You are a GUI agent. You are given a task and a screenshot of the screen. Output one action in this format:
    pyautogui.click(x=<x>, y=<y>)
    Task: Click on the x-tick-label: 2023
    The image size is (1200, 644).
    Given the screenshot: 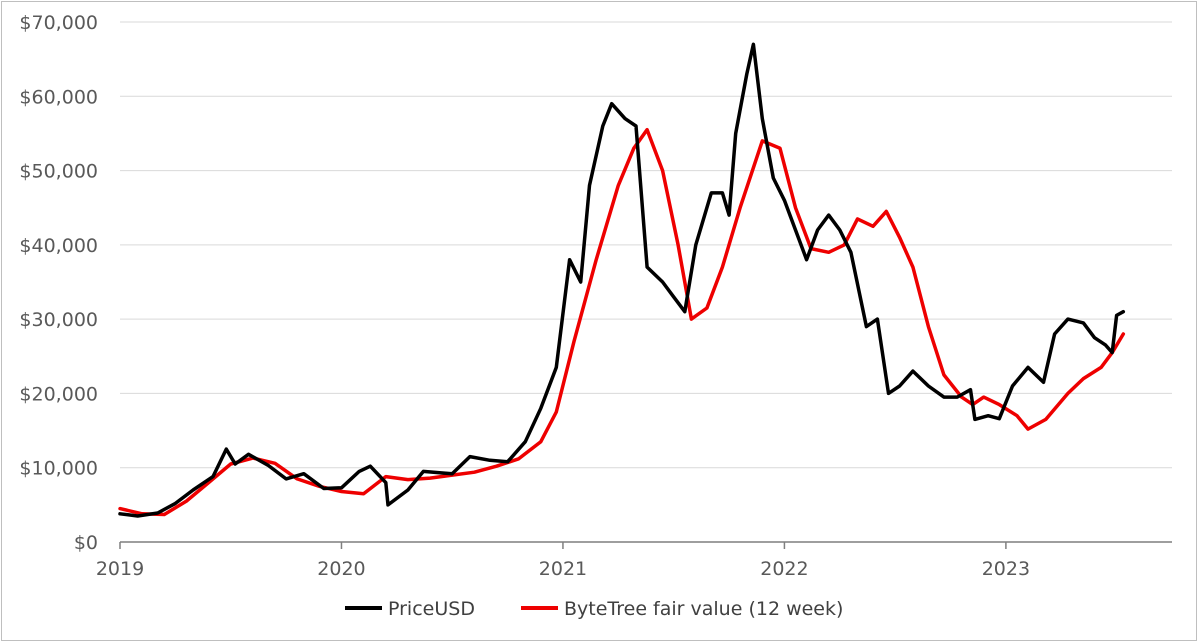 What is the action you would take?
    pyautogui.click(x=1006, y=569)
    